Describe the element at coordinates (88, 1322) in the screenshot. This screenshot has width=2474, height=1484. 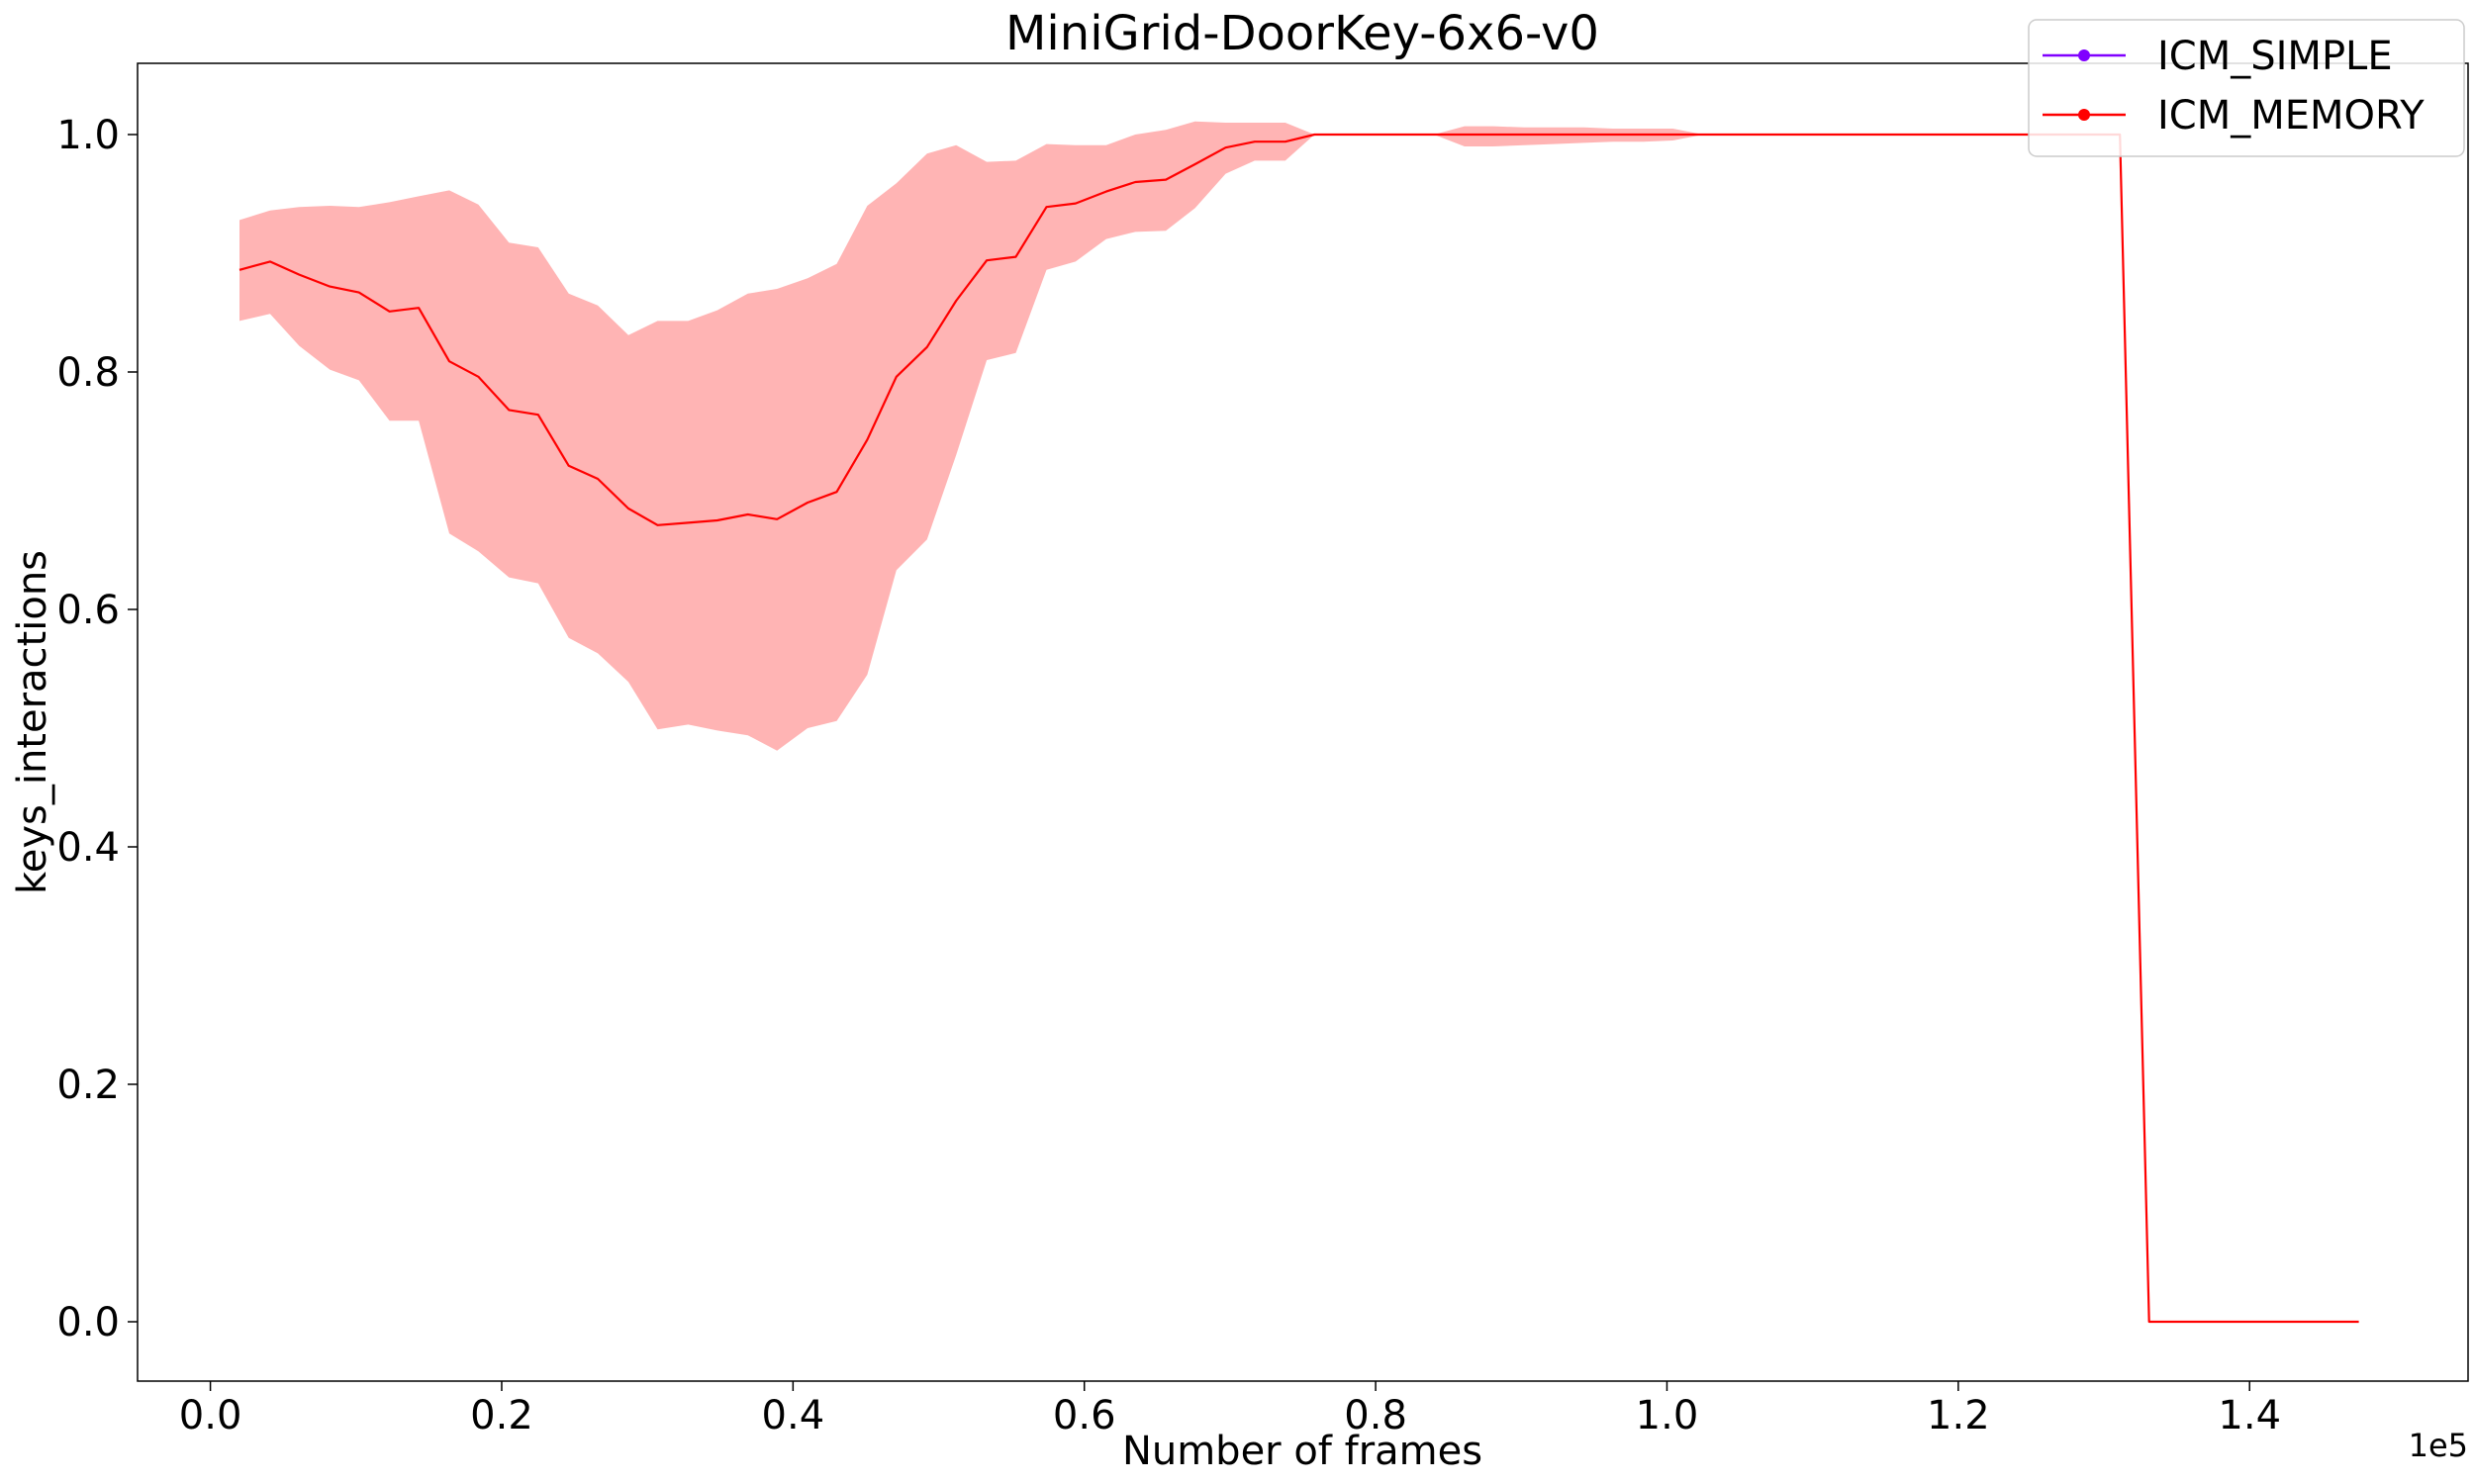
I see `y-tick-label: 0.0` at that location.